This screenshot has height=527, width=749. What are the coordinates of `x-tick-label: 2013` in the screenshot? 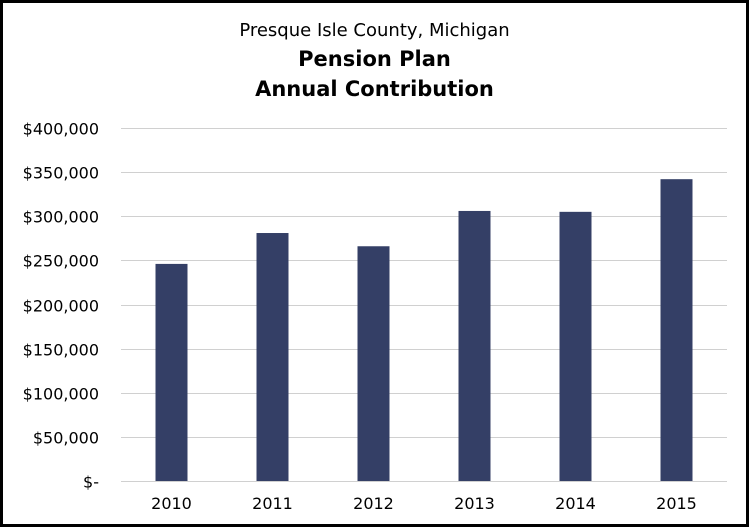 It's located at (474, 503).